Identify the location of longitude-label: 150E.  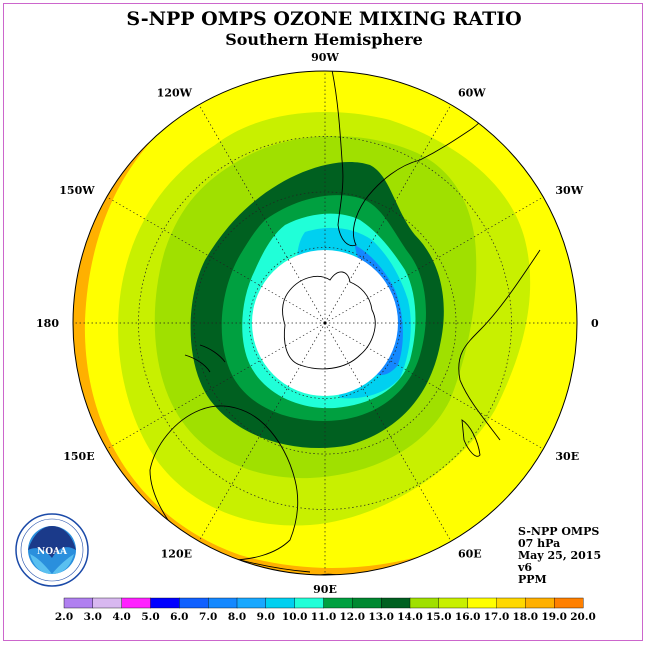
(78, 456).